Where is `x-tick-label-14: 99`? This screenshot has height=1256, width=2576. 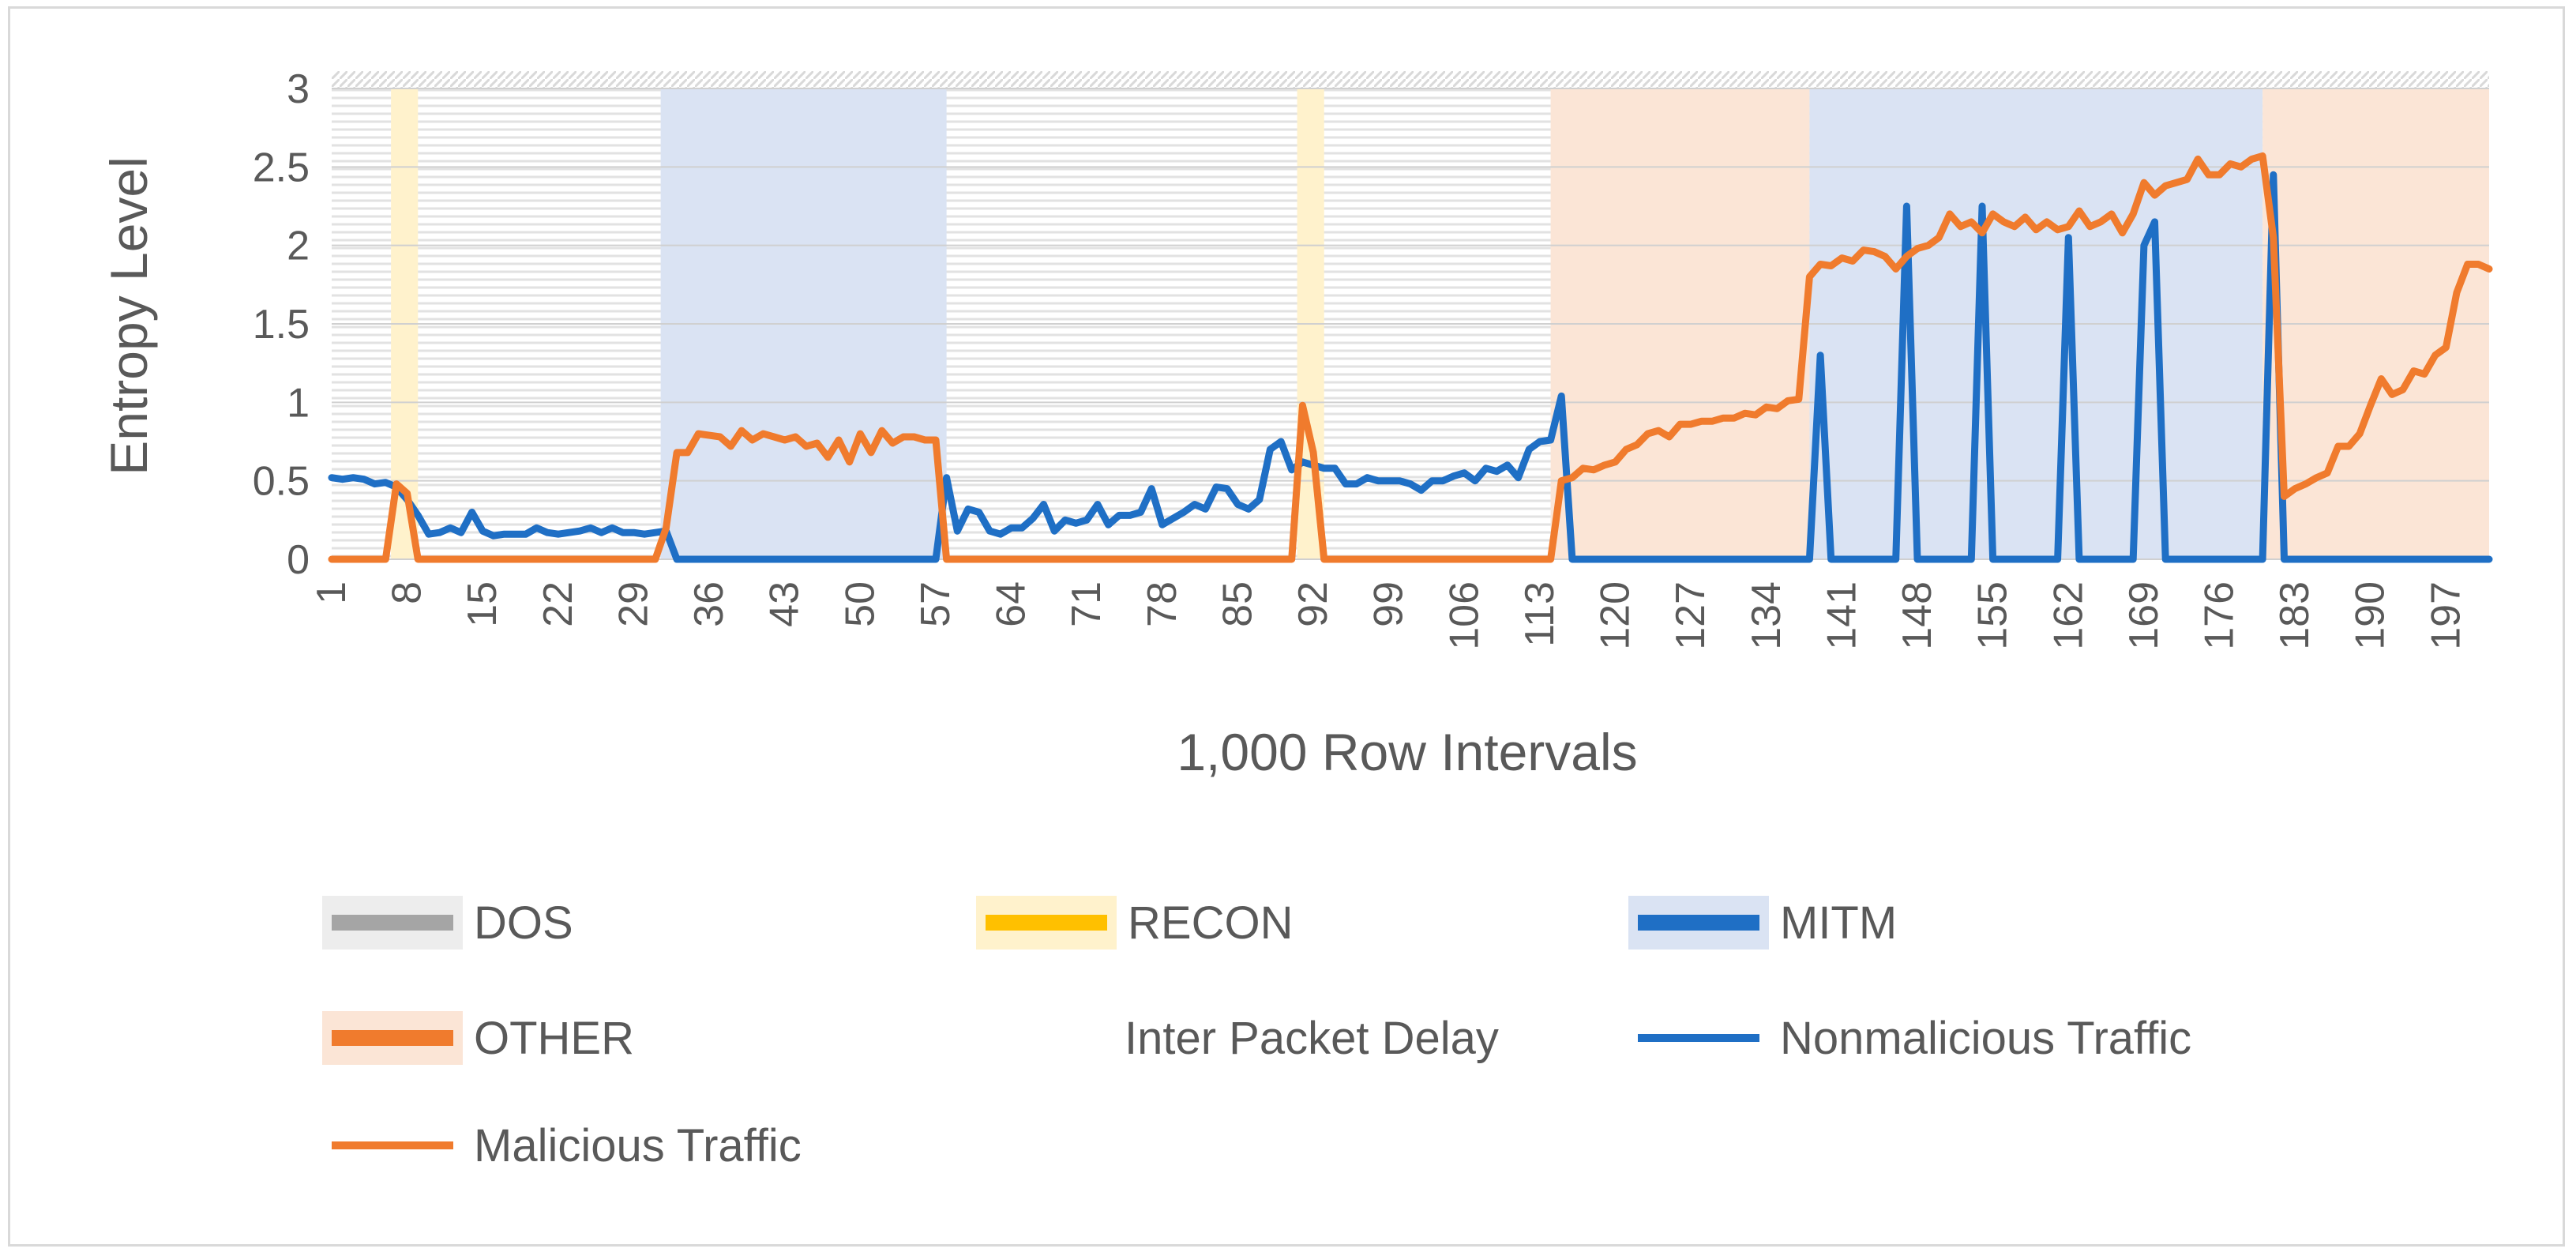 x-tick-label-14: 99 is located at coordinates (1389, 604).